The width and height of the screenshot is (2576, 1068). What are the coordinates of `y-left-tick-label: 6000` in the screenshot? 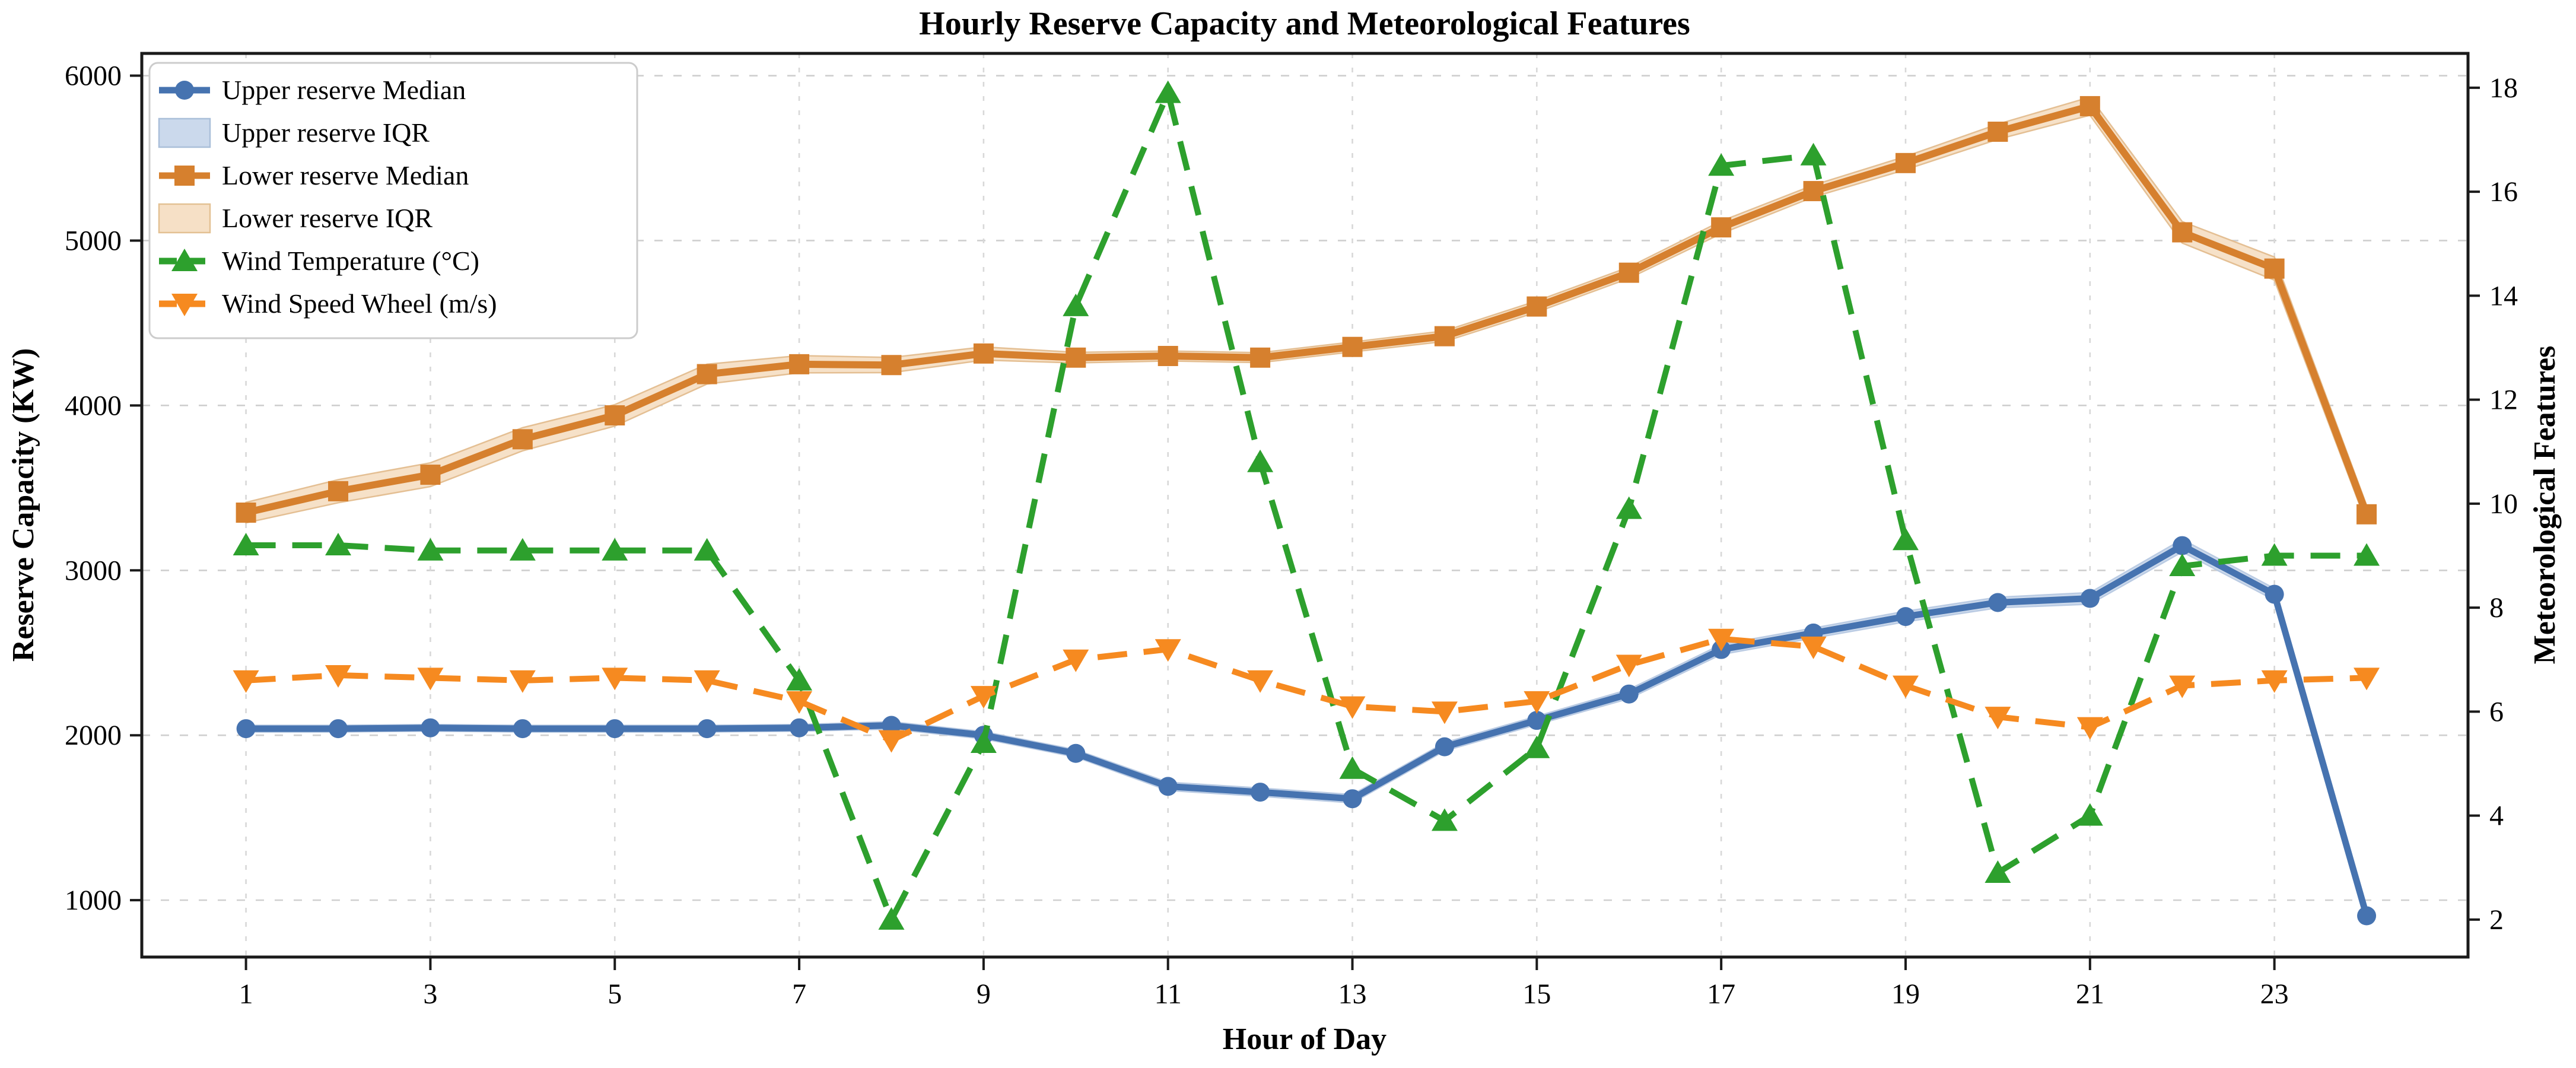 It's located at (93, 77).